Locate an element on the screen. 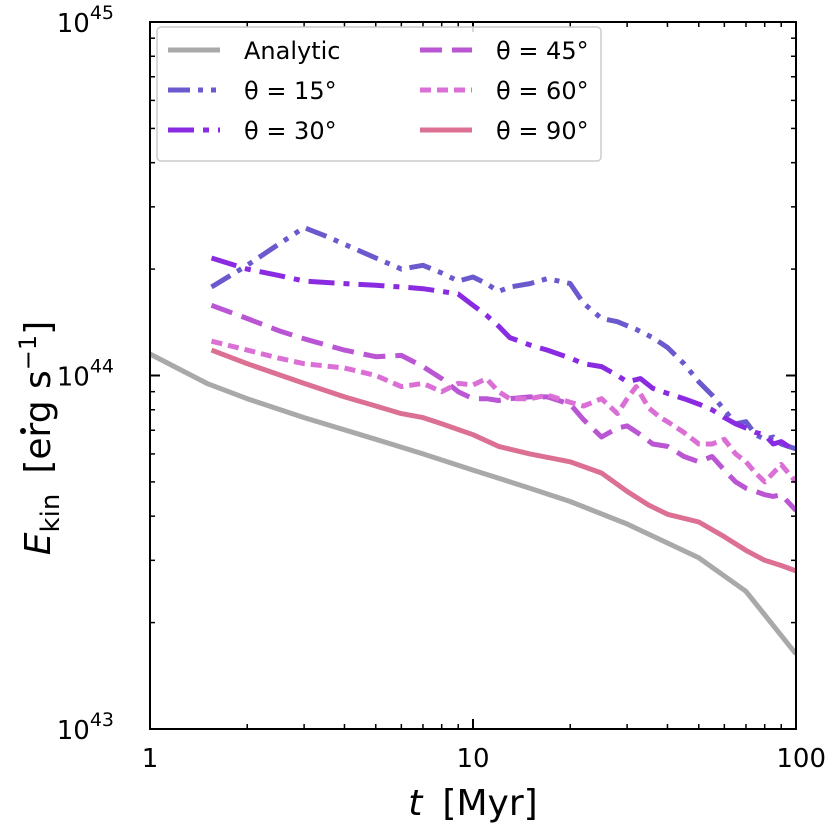 The height and width of the screenshot is (830, 830). y-tick-label: 1043 is located at coordinates (85, 727).